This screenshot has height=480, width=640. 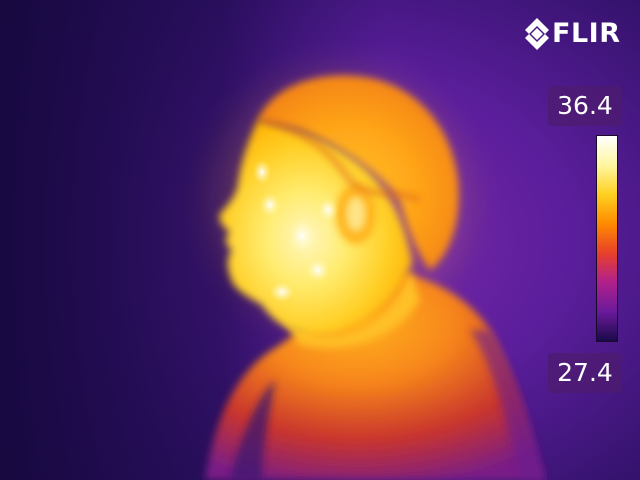 What do you see at coordinates (607, 238) in the screenshot?
I see `temperature-scale-bar` at bounding box center [607, 238].